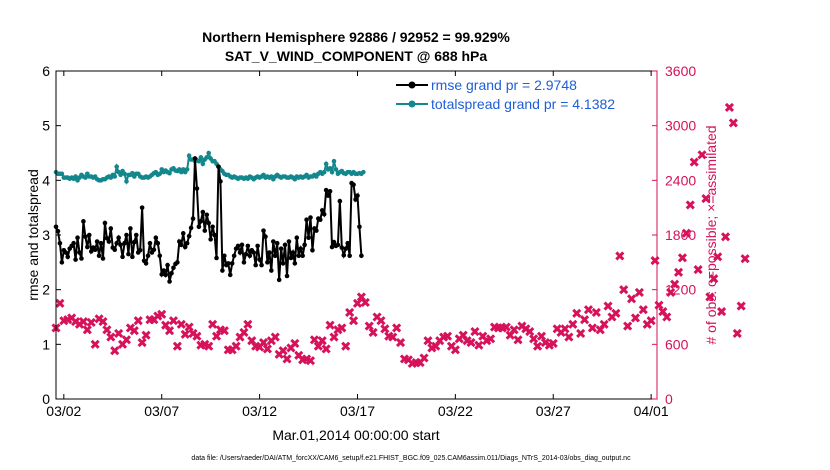 Image resolution: width=830 pixels, height=470 pixels. I want to click on y-tick-label-left: 6, so click(46, 71).